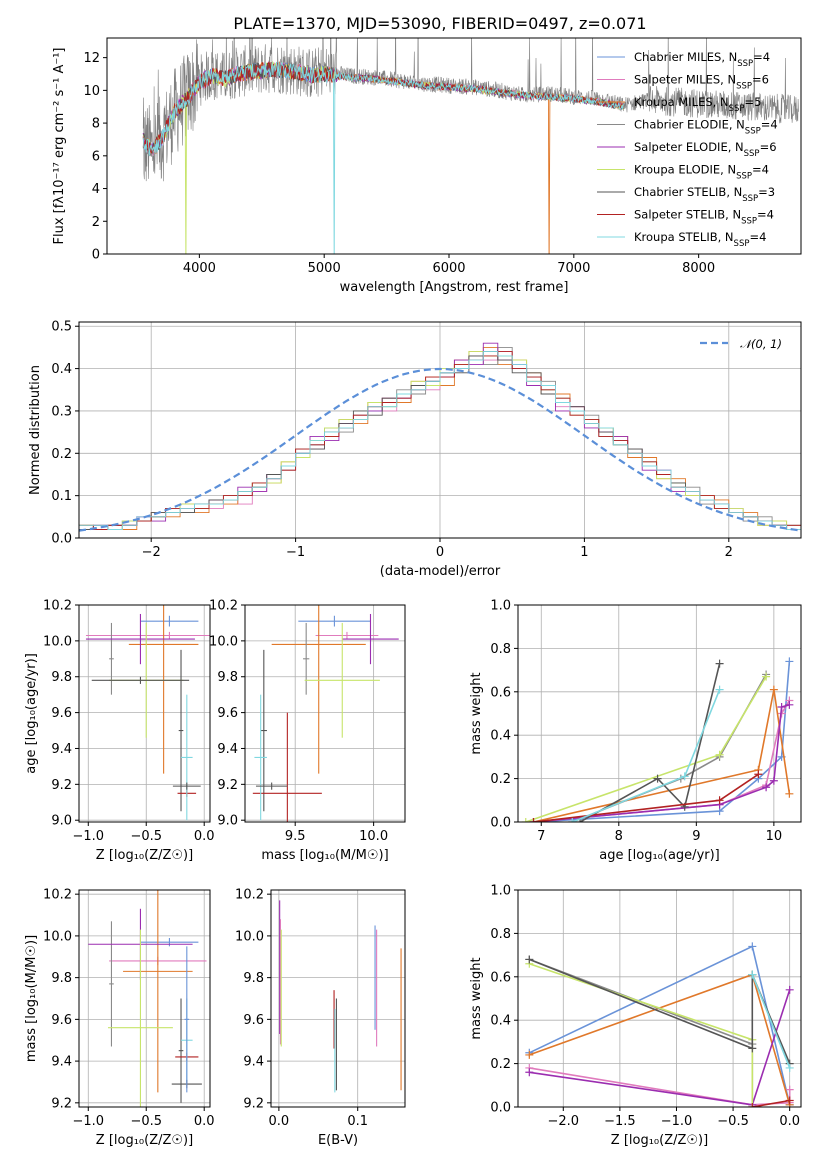  I want to click on mass_vs_Z-ytick-label-5: 10.2, so click(57, 895).